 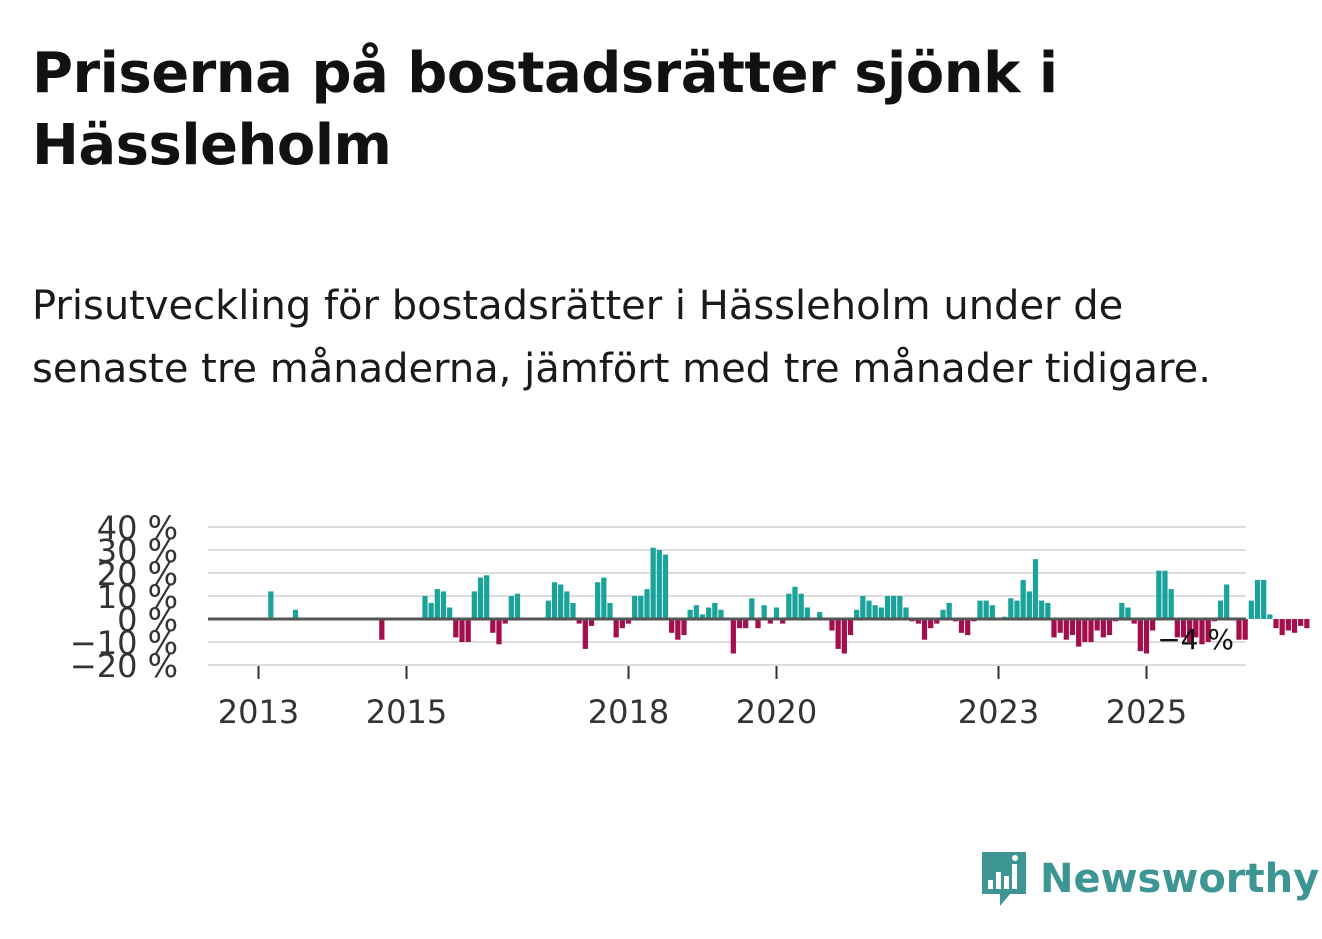 What do you see at coordinates (1146, 712) in the screenshot?
I see `x-tick-label: 2025` at bounding box center [1146, 712].